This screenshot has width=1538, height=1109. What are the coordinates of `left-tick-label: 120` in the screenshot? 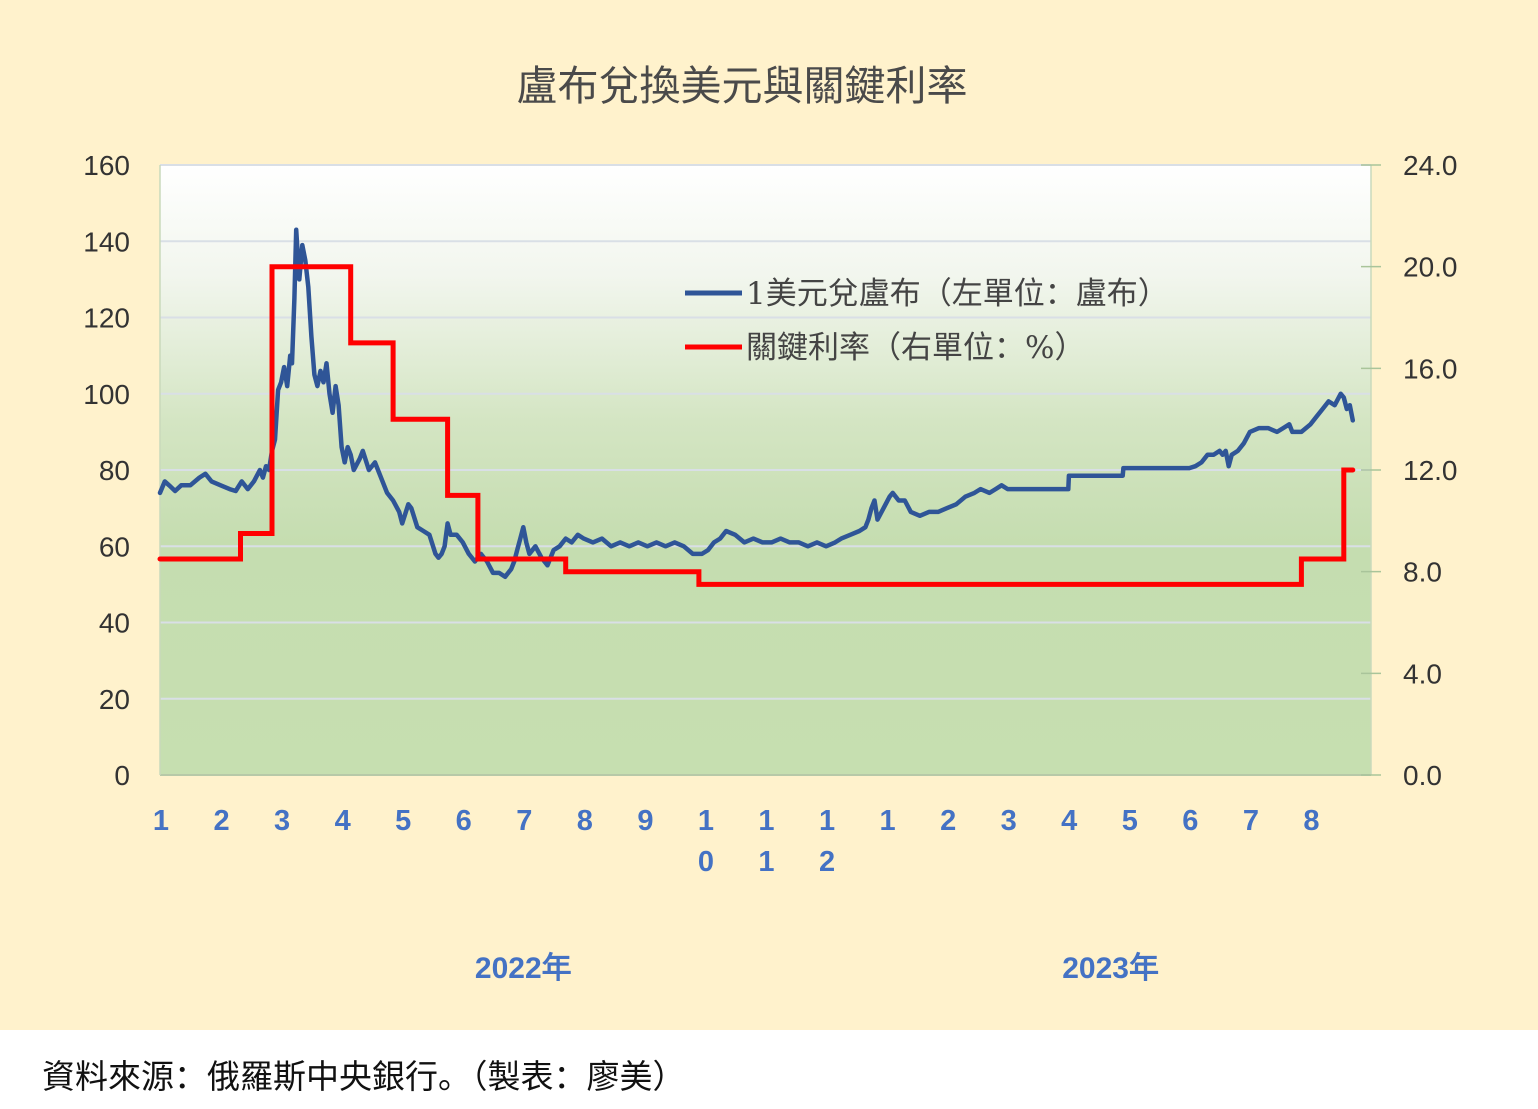 It's located at (106, 318).